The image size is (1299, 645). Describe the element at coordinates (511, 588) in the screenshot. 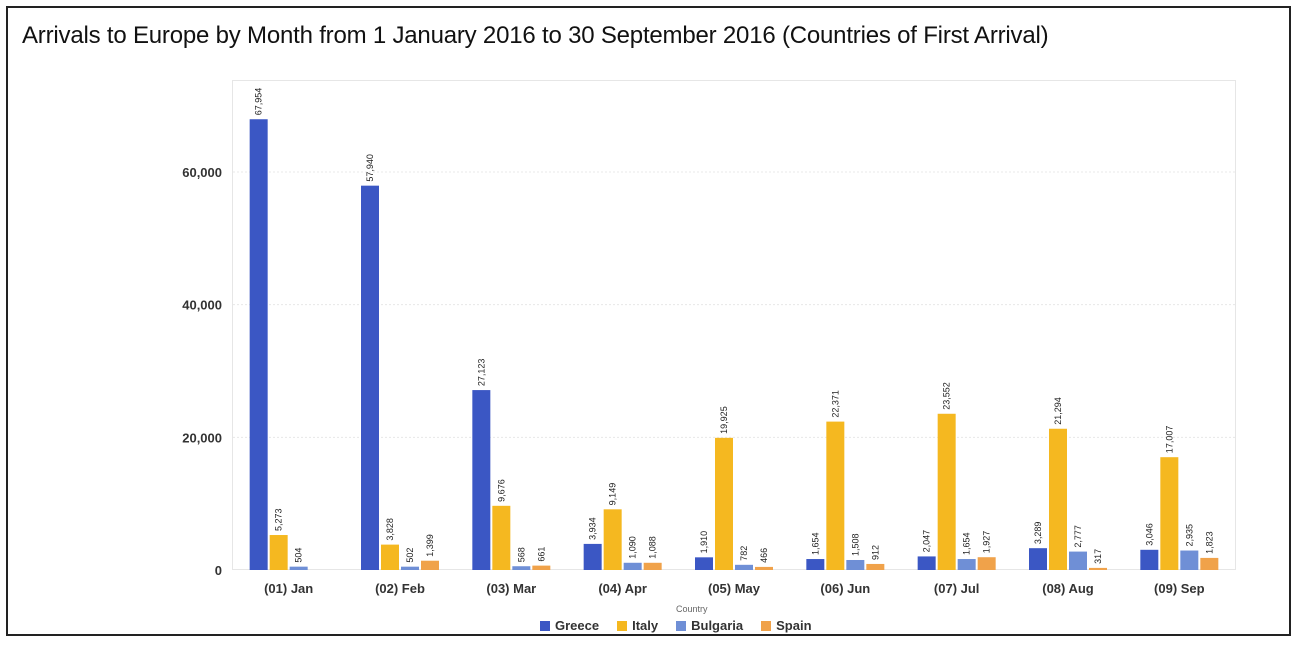

I see `x-tick-label: (03) Mar` at that location.